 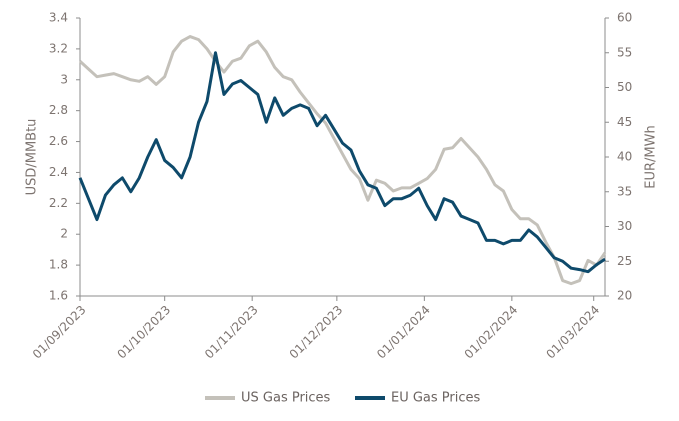 What do you see at coordinates (624, 157) in the screenshot?
I see `y2-tick-label: 40` at bounding box center [624, 157].